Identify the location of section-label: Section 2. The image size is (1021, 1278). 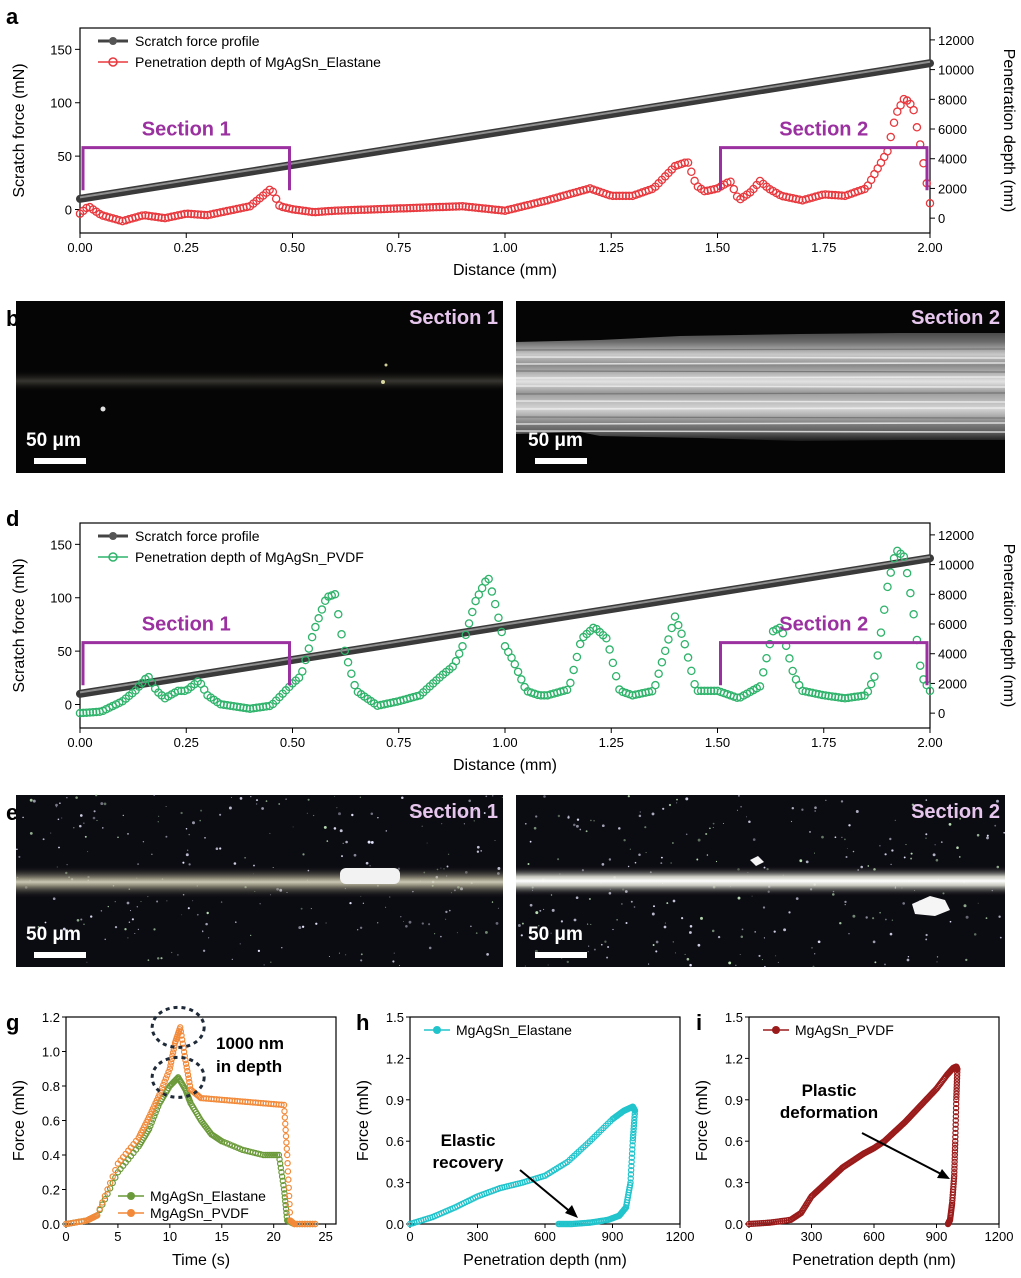
(823, 625).